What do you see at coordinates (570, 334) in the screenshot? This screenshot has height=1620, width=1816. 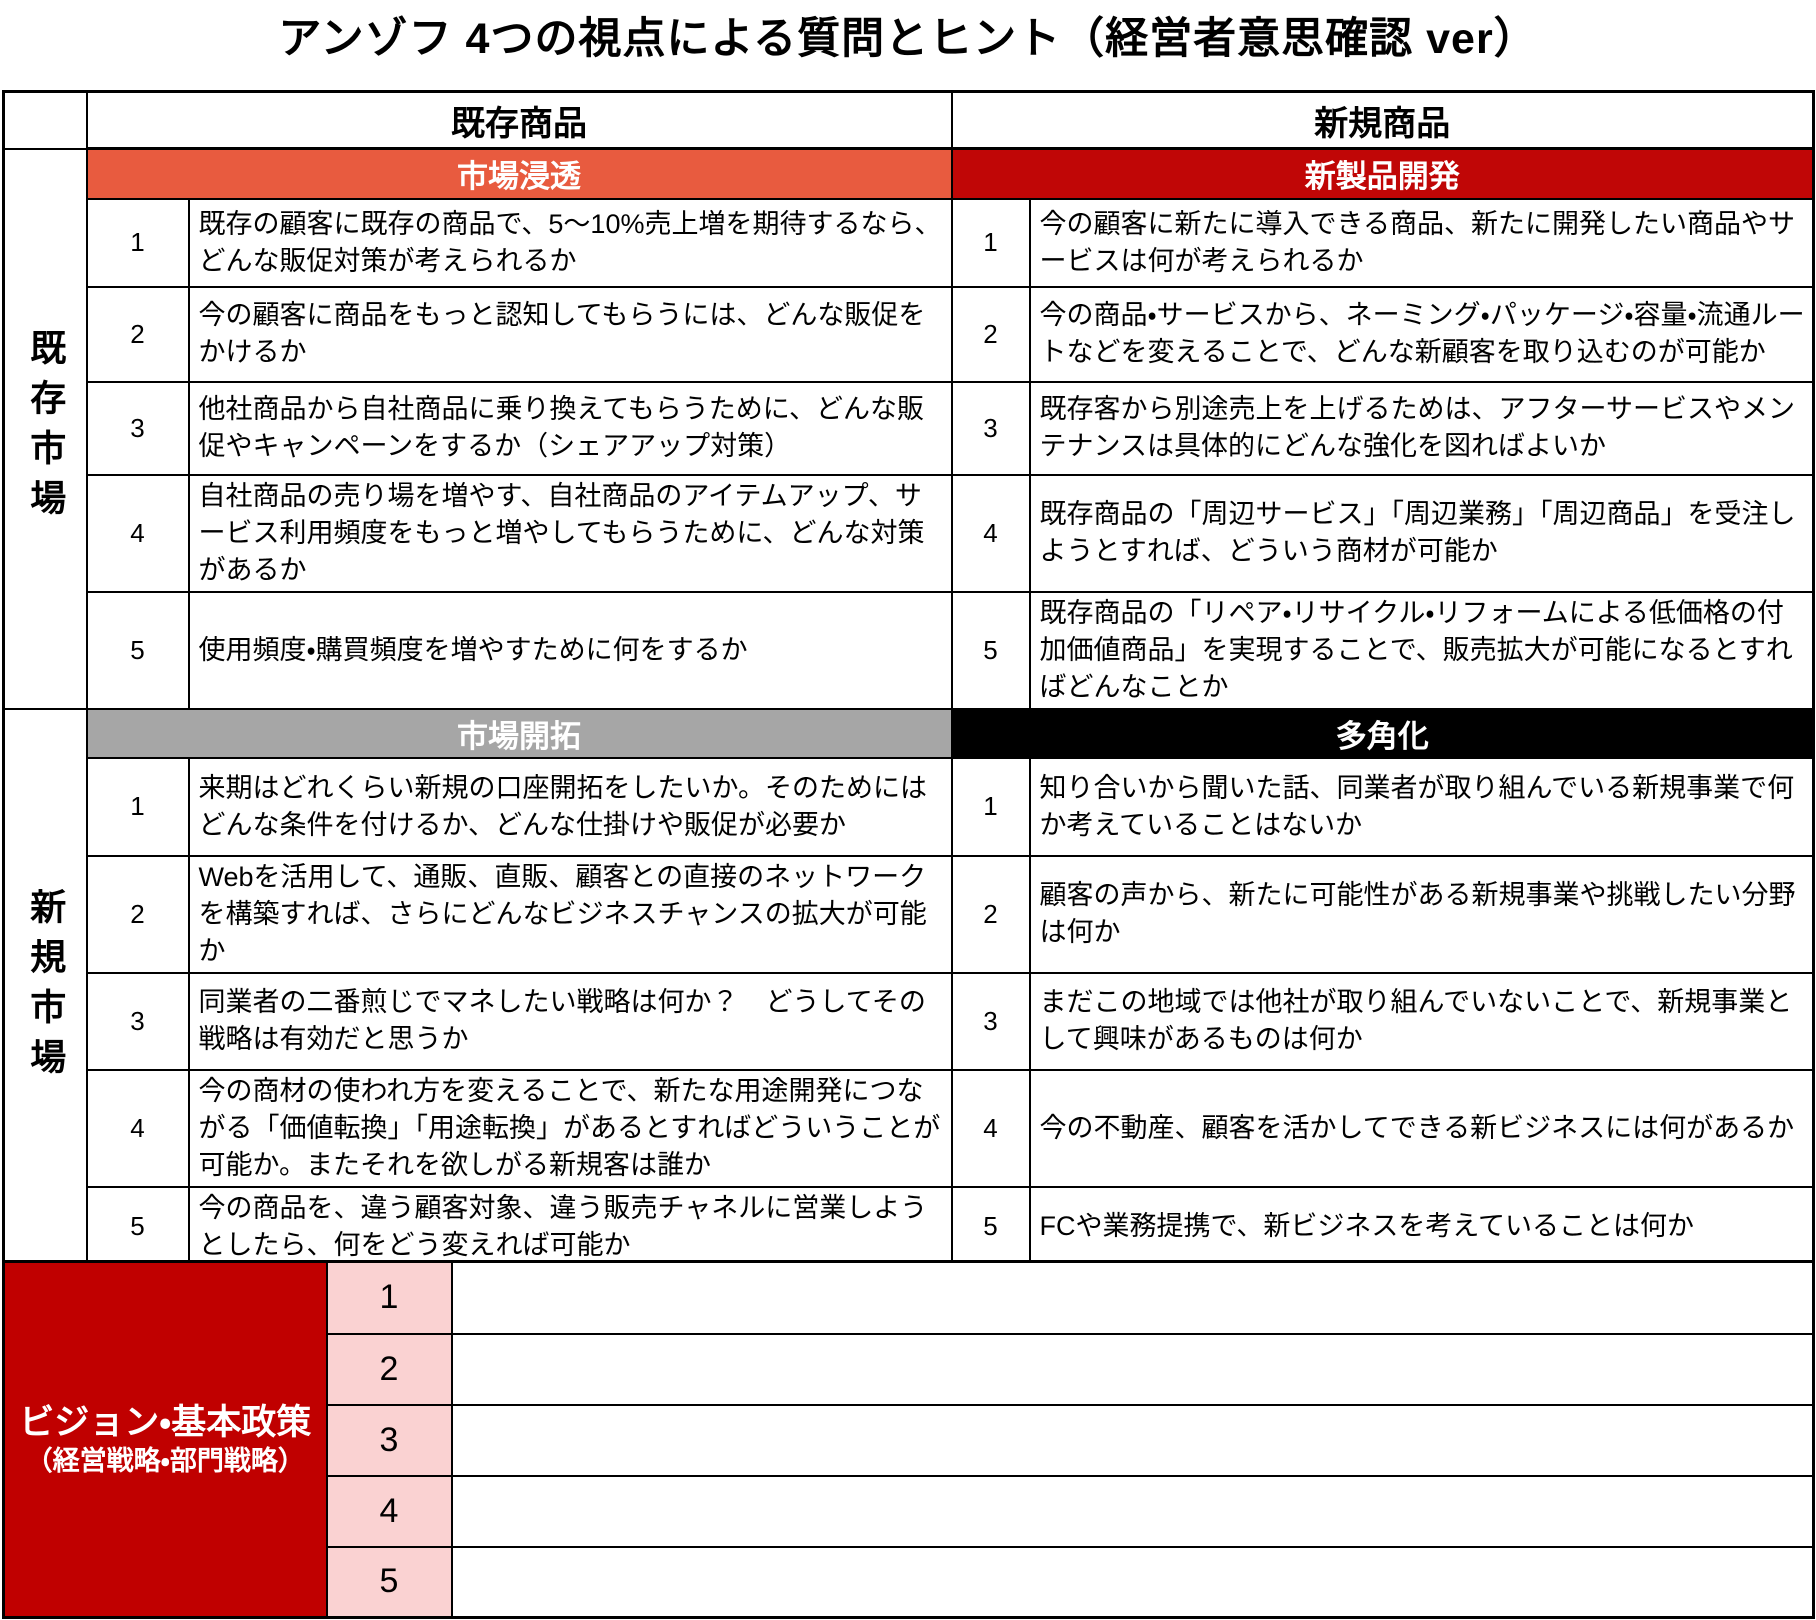 I see `question-text: 今の顧客に商品をもっと認知してもらうには、どんな販促をかけるか` at bounding box center [570, 334].